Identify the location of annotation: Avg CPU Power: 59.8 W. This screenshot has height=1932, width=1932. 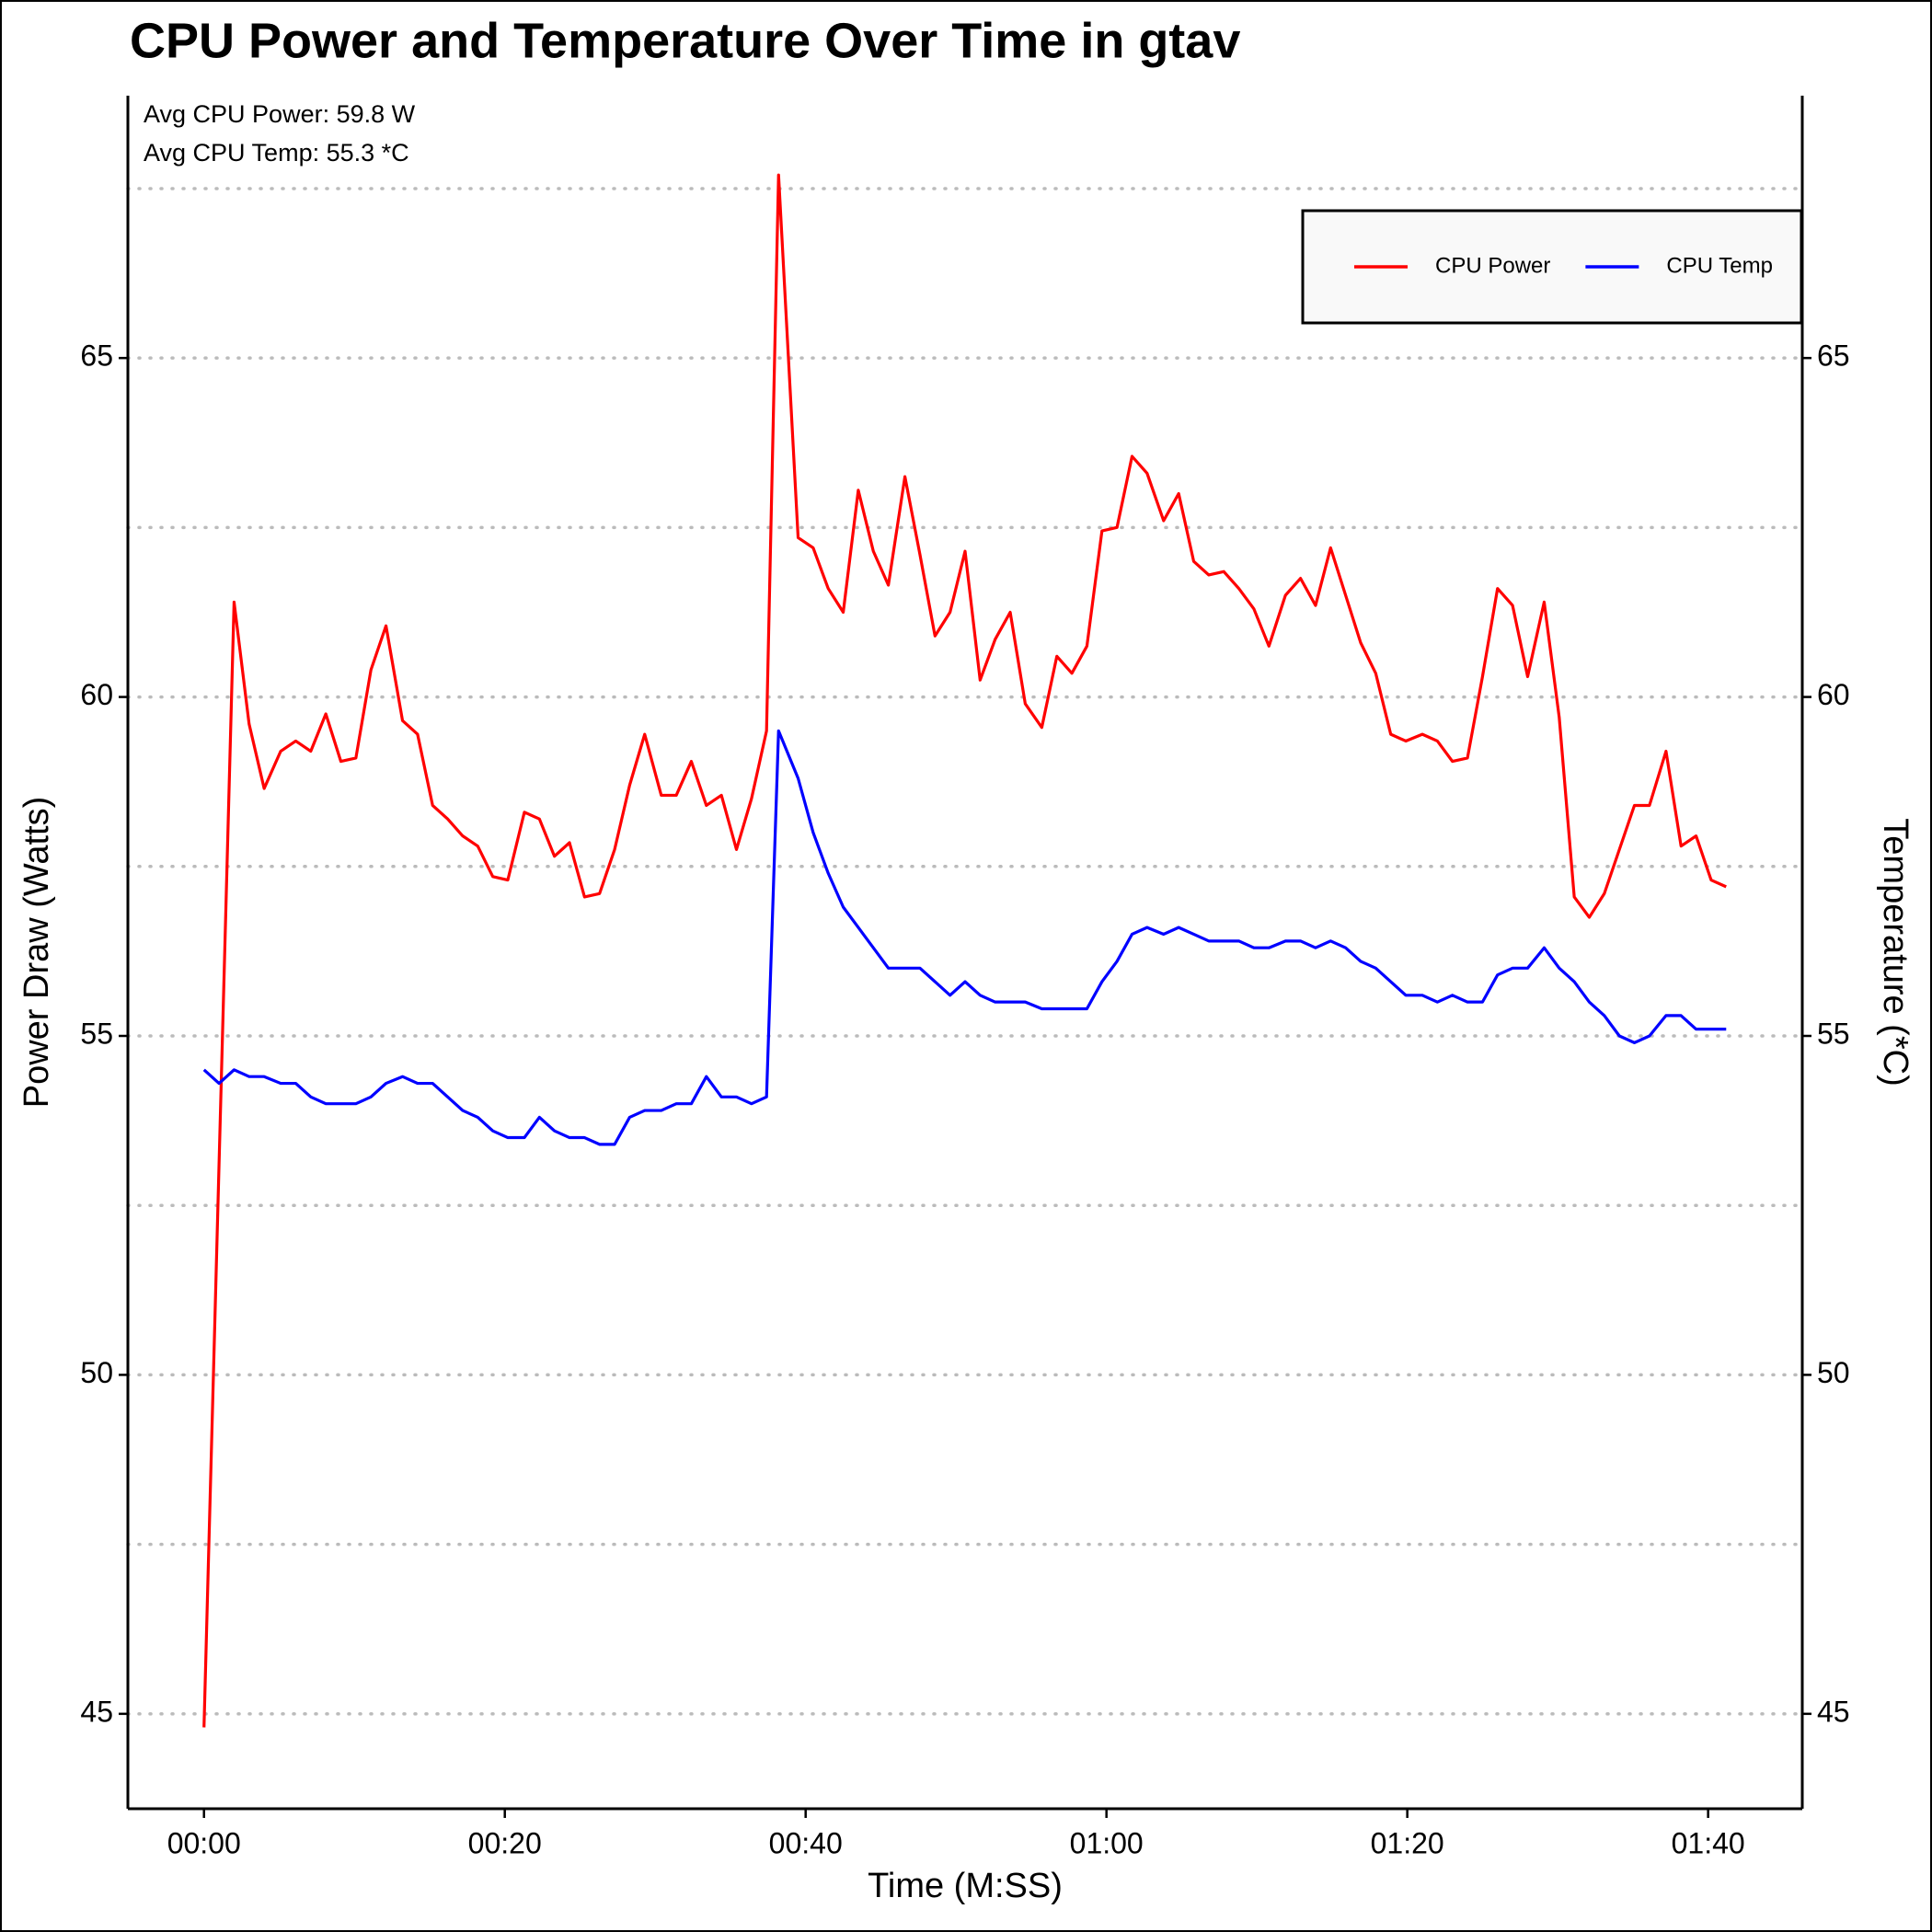
(280, 114).